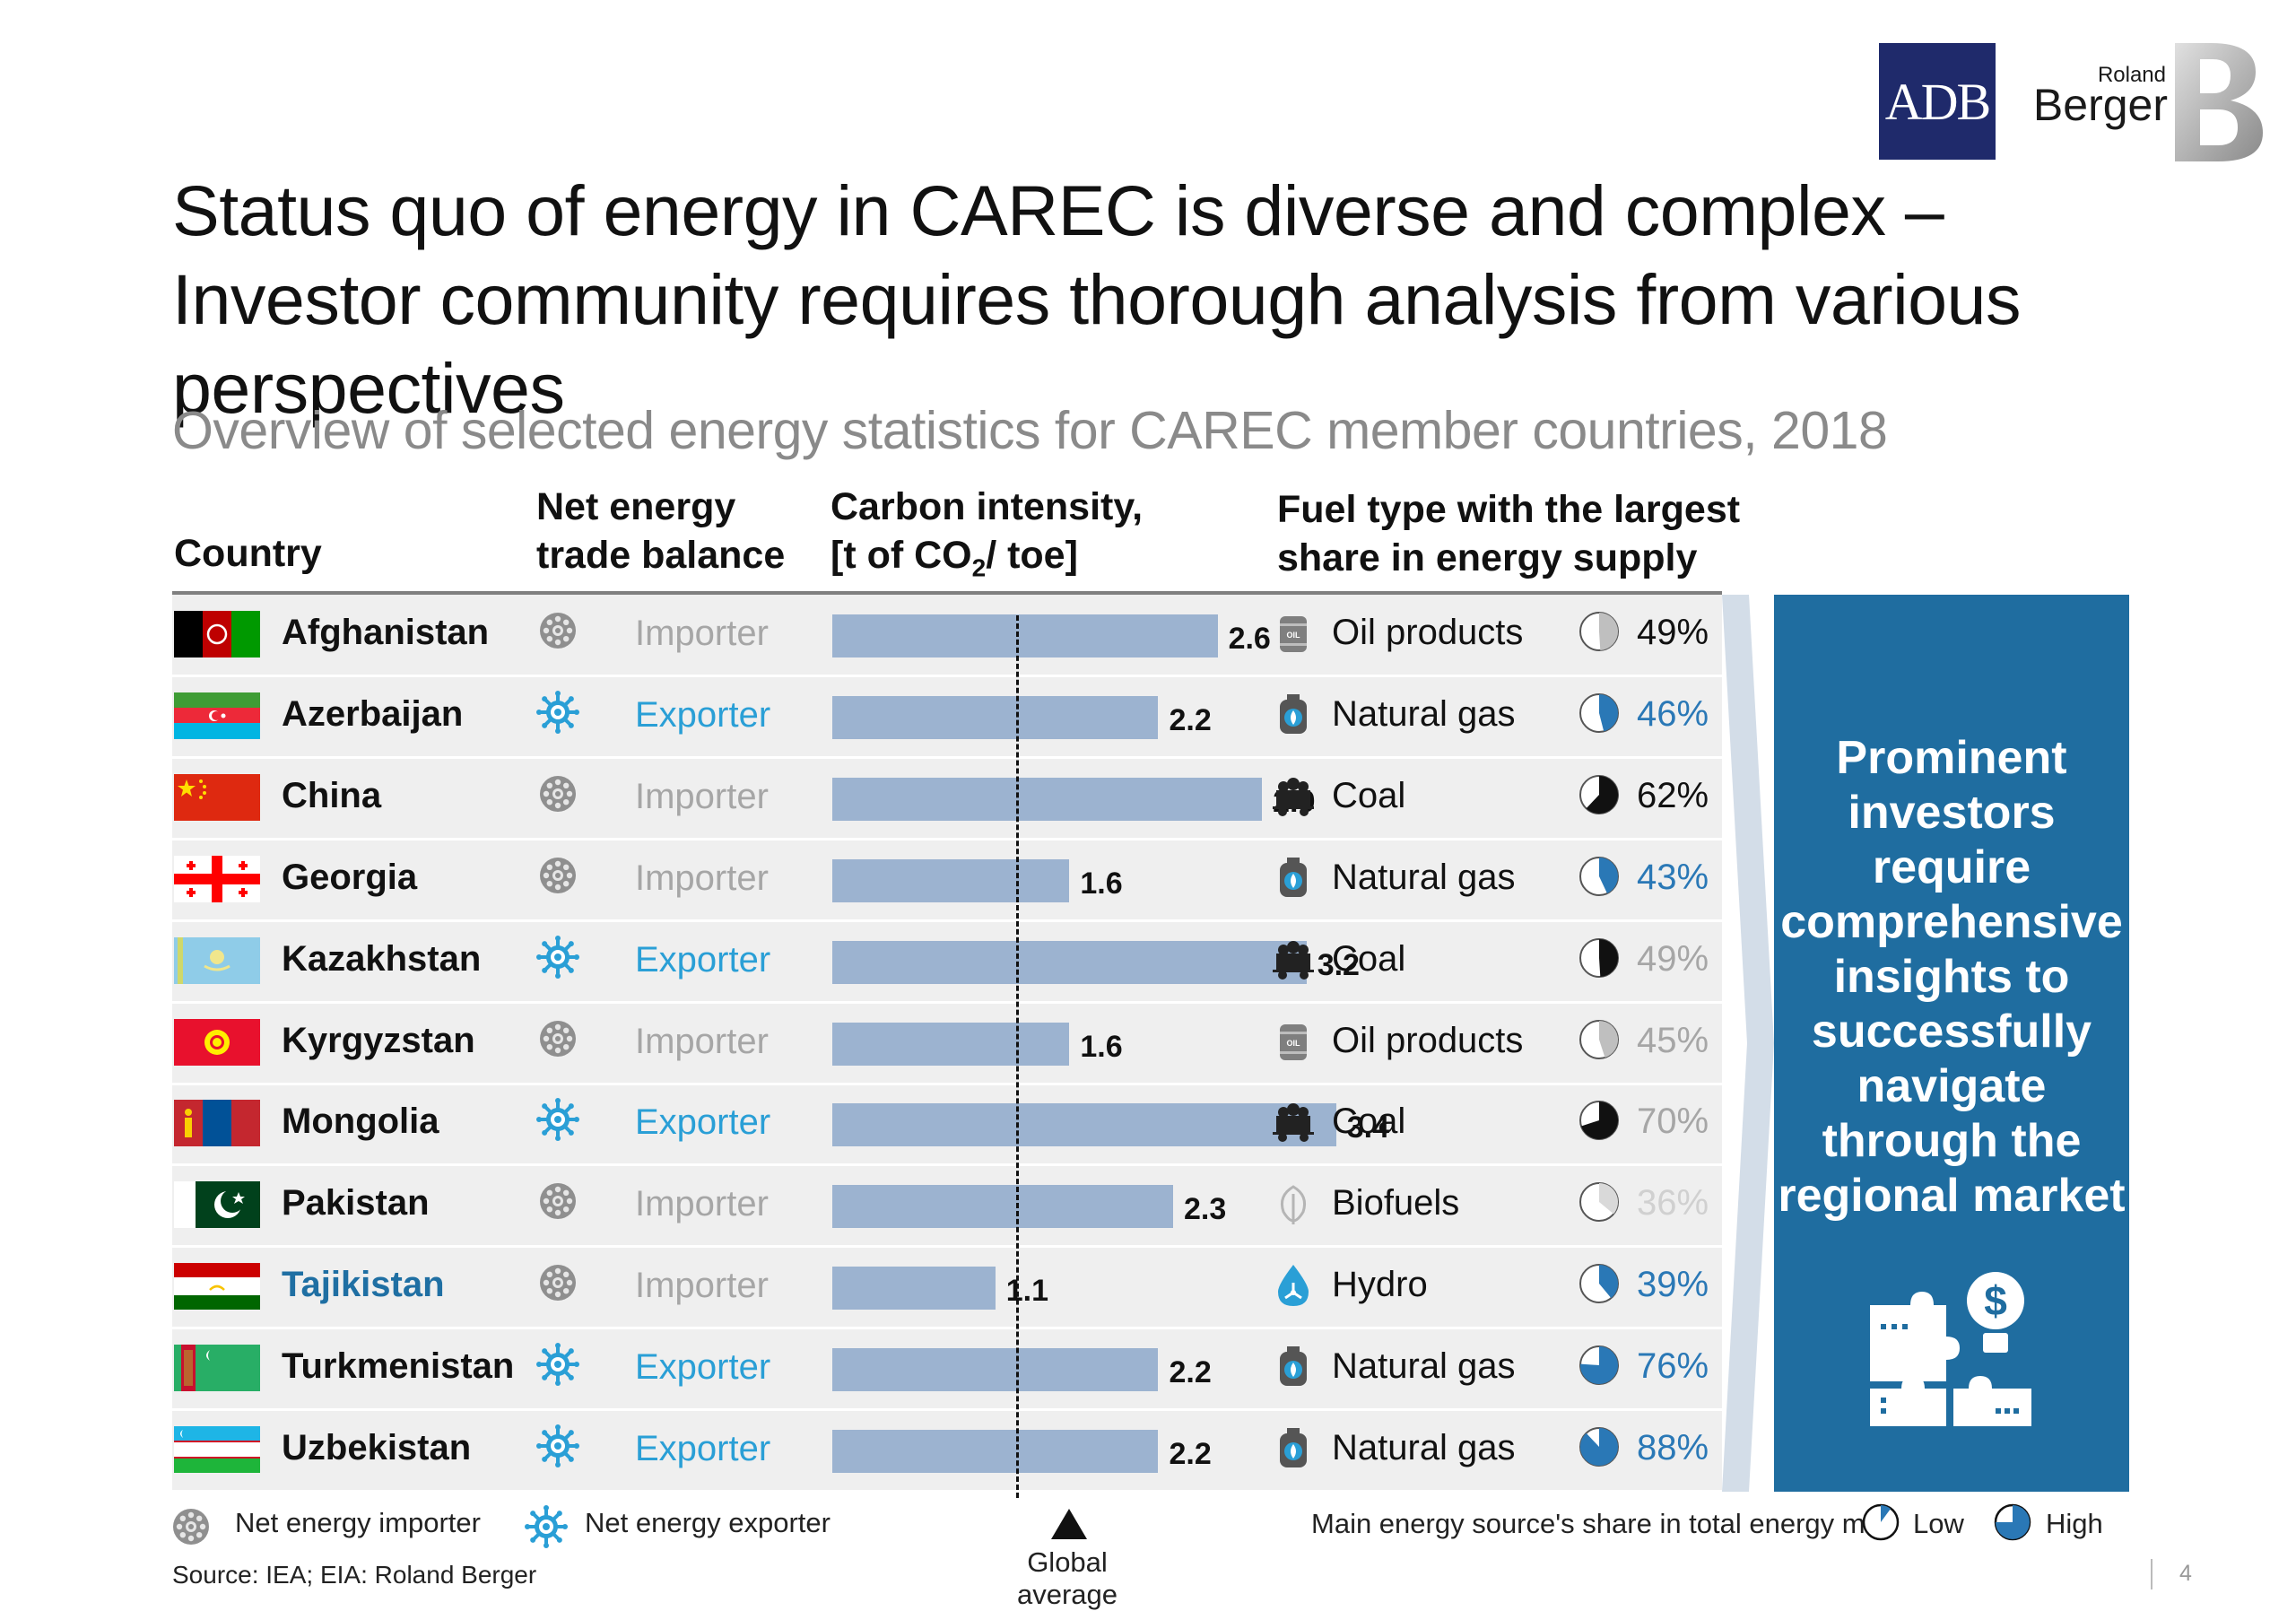  Describe the element at coordinates (377, 1447) in the screenshot. I see `country-name: Uzbekistan` at that location.